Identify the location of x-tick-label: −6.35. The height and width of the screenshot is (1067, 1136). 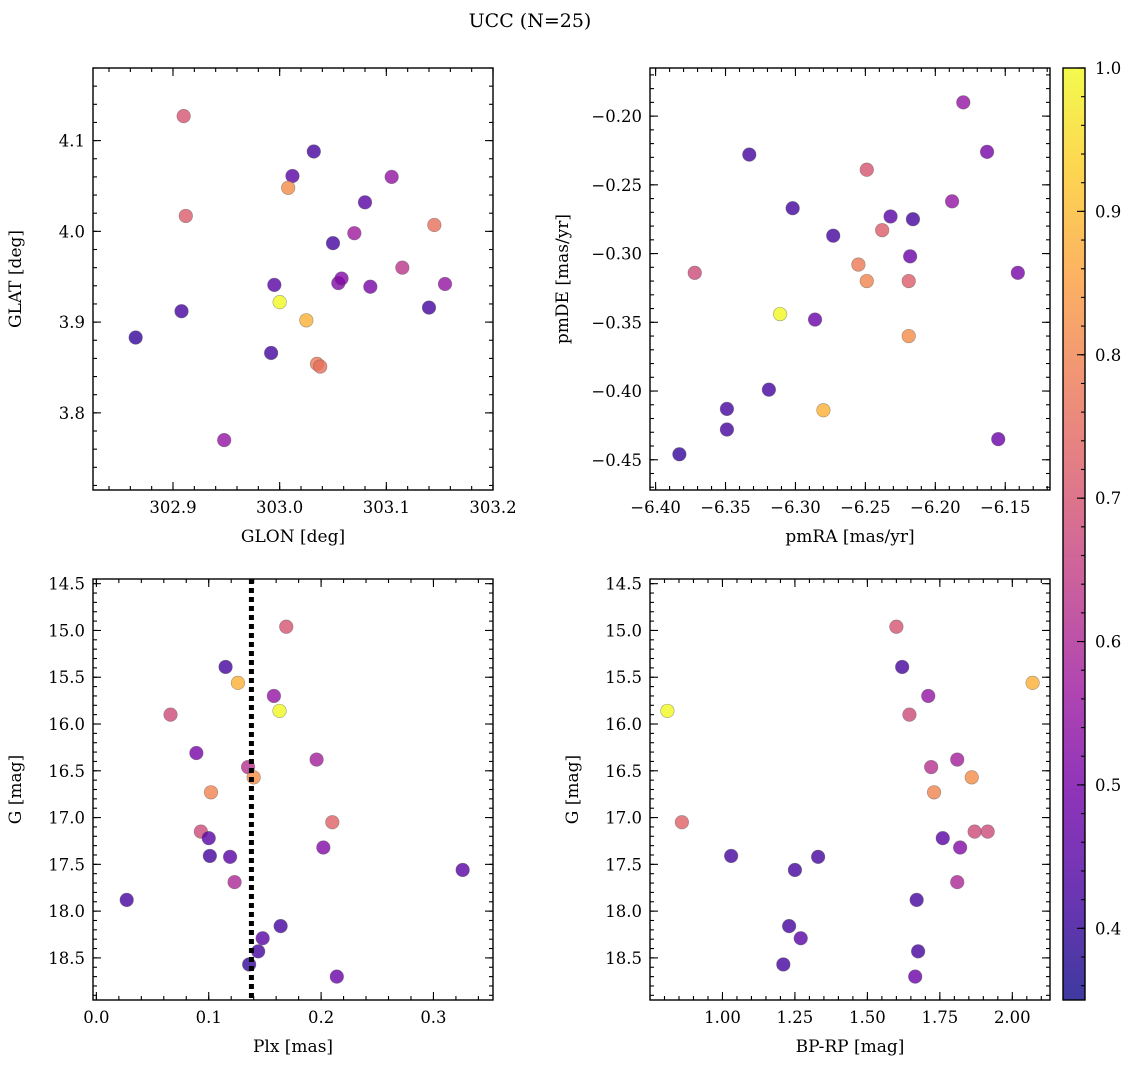
(725, 507).